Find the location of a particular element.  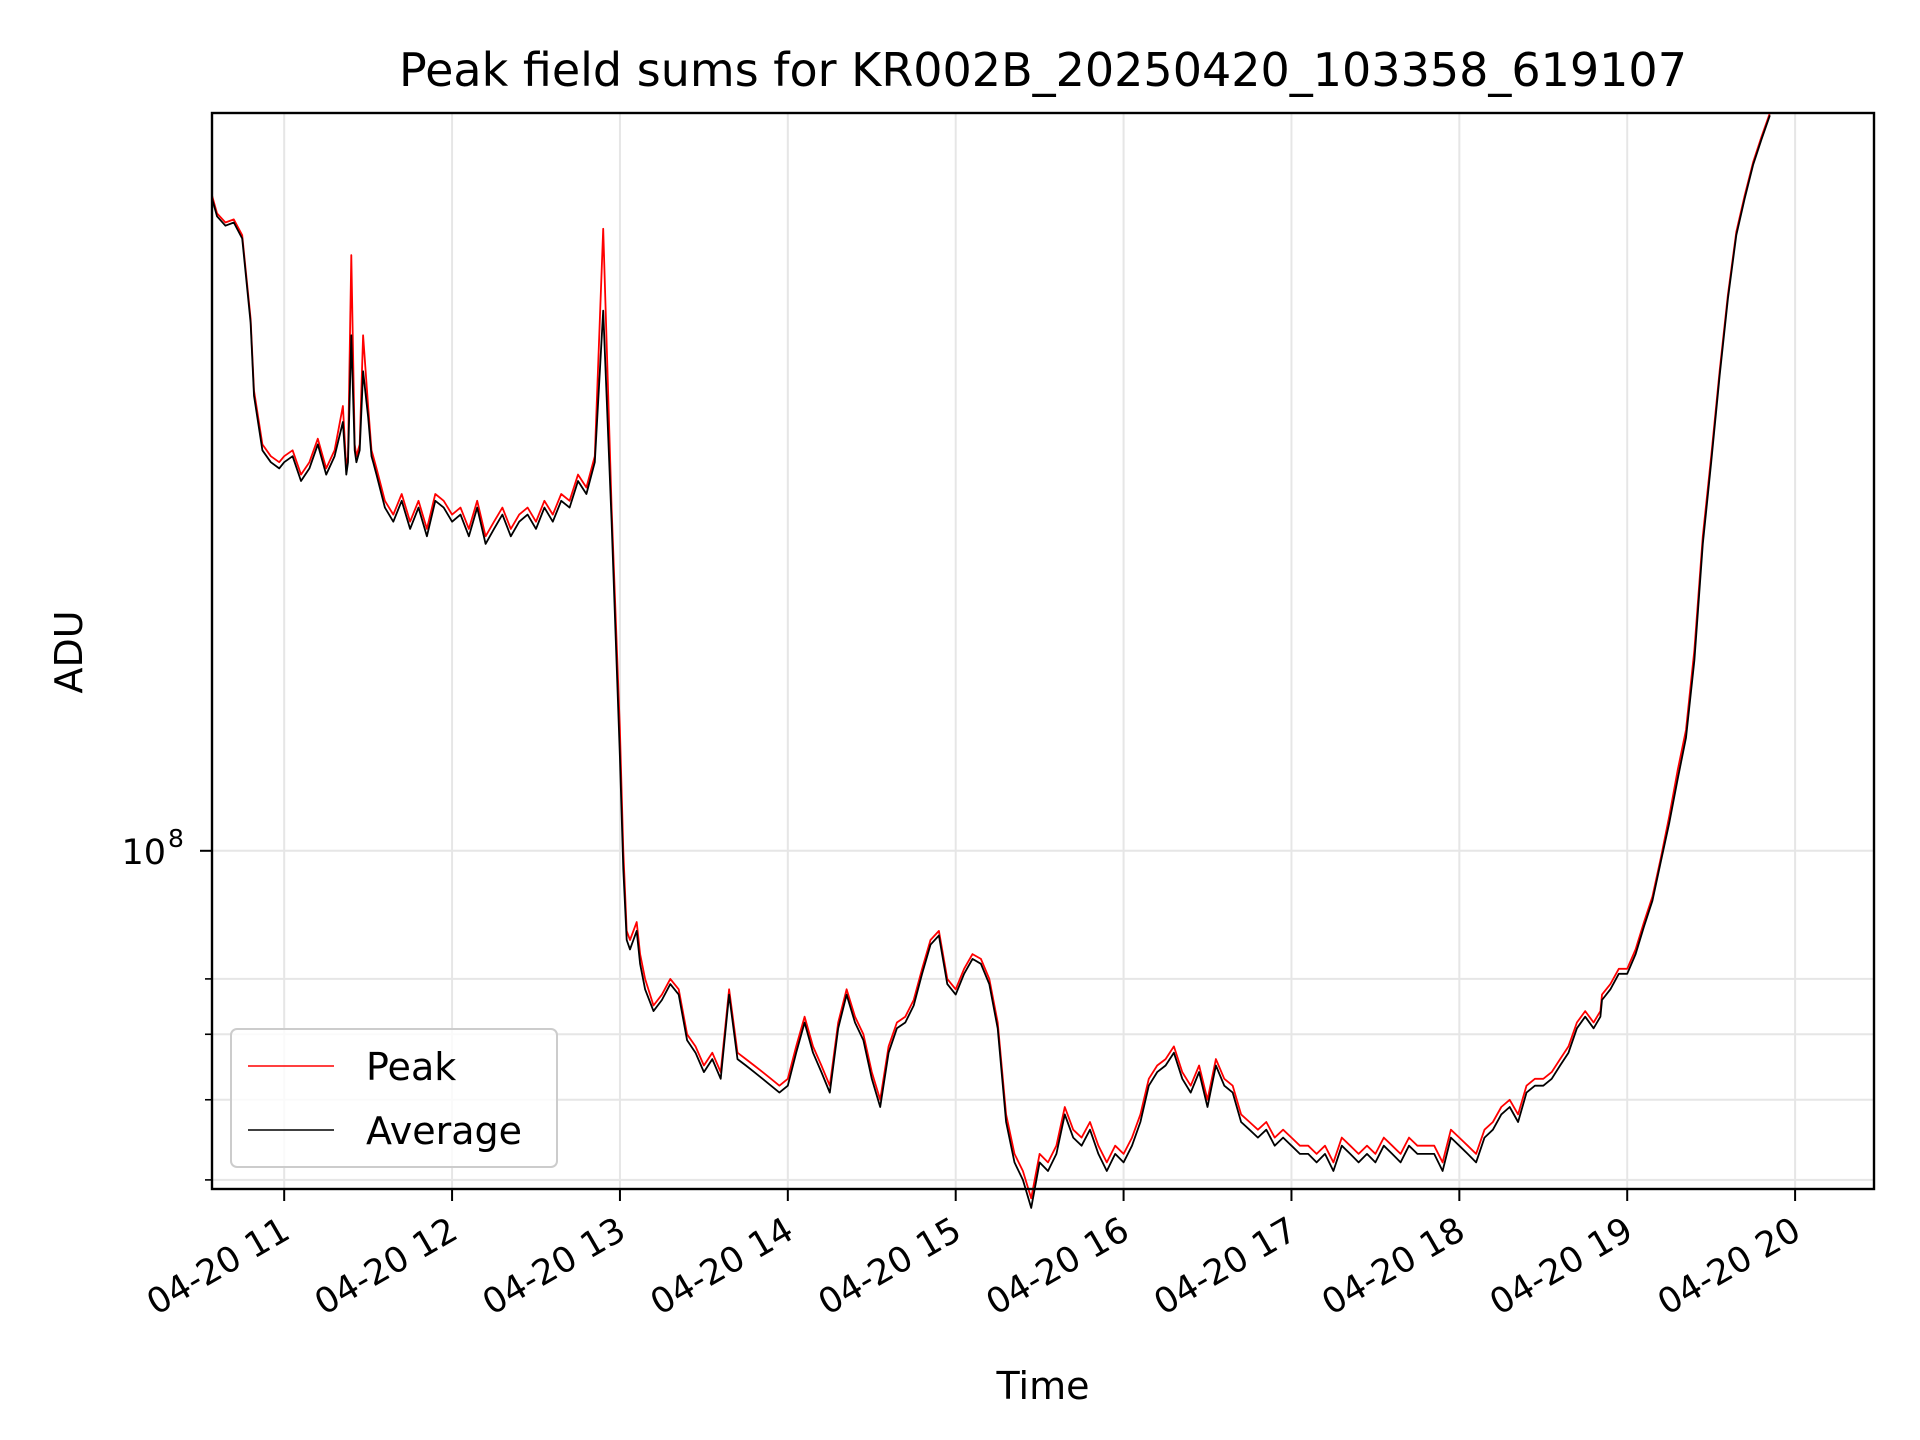

legend-frame is located at coordinates (394, 1098).